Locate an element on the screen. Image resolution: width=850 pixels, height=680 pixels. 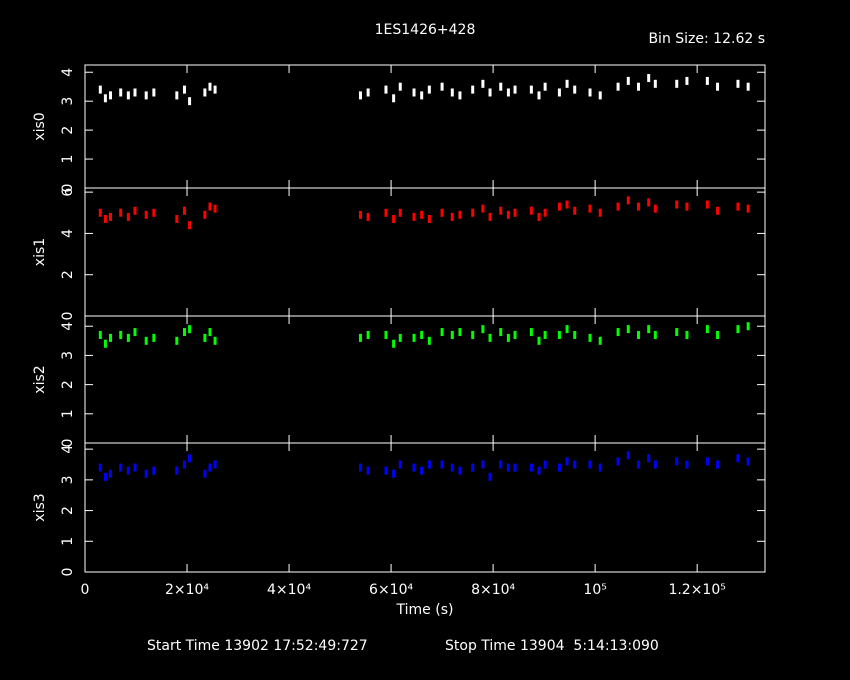
x-tick-label: 1.2×10⁵ is located at coordinates (696, 590).